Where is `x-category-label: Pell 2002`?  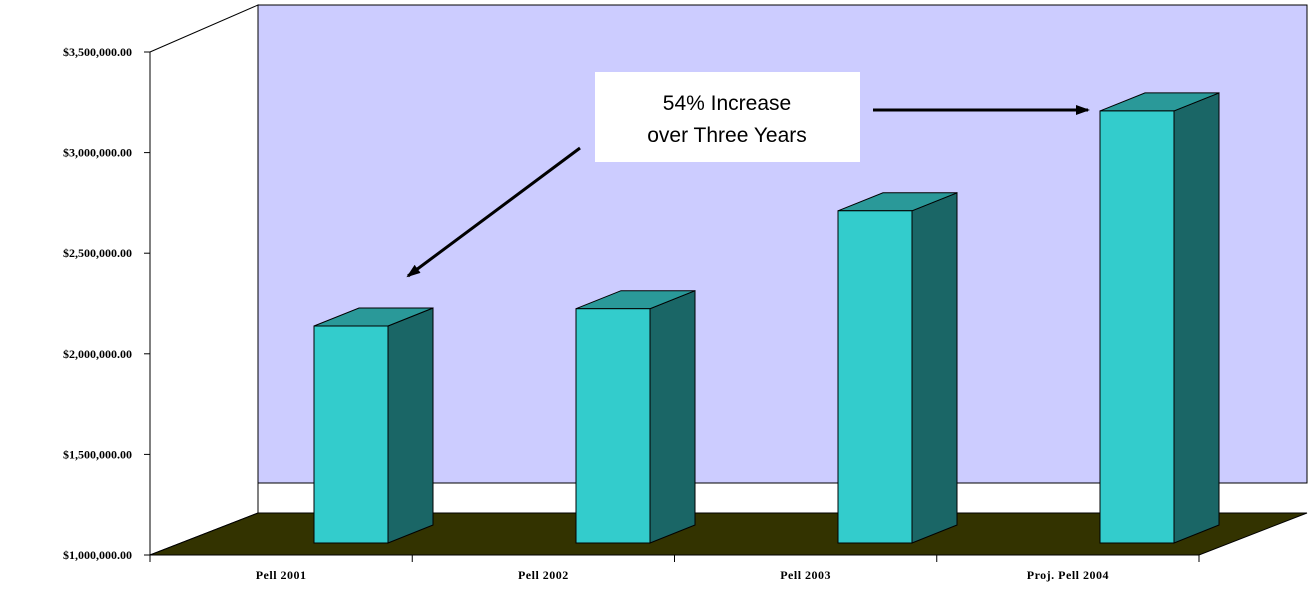 x-category-label: Pell 2002 is located at coordinates (543, 575).